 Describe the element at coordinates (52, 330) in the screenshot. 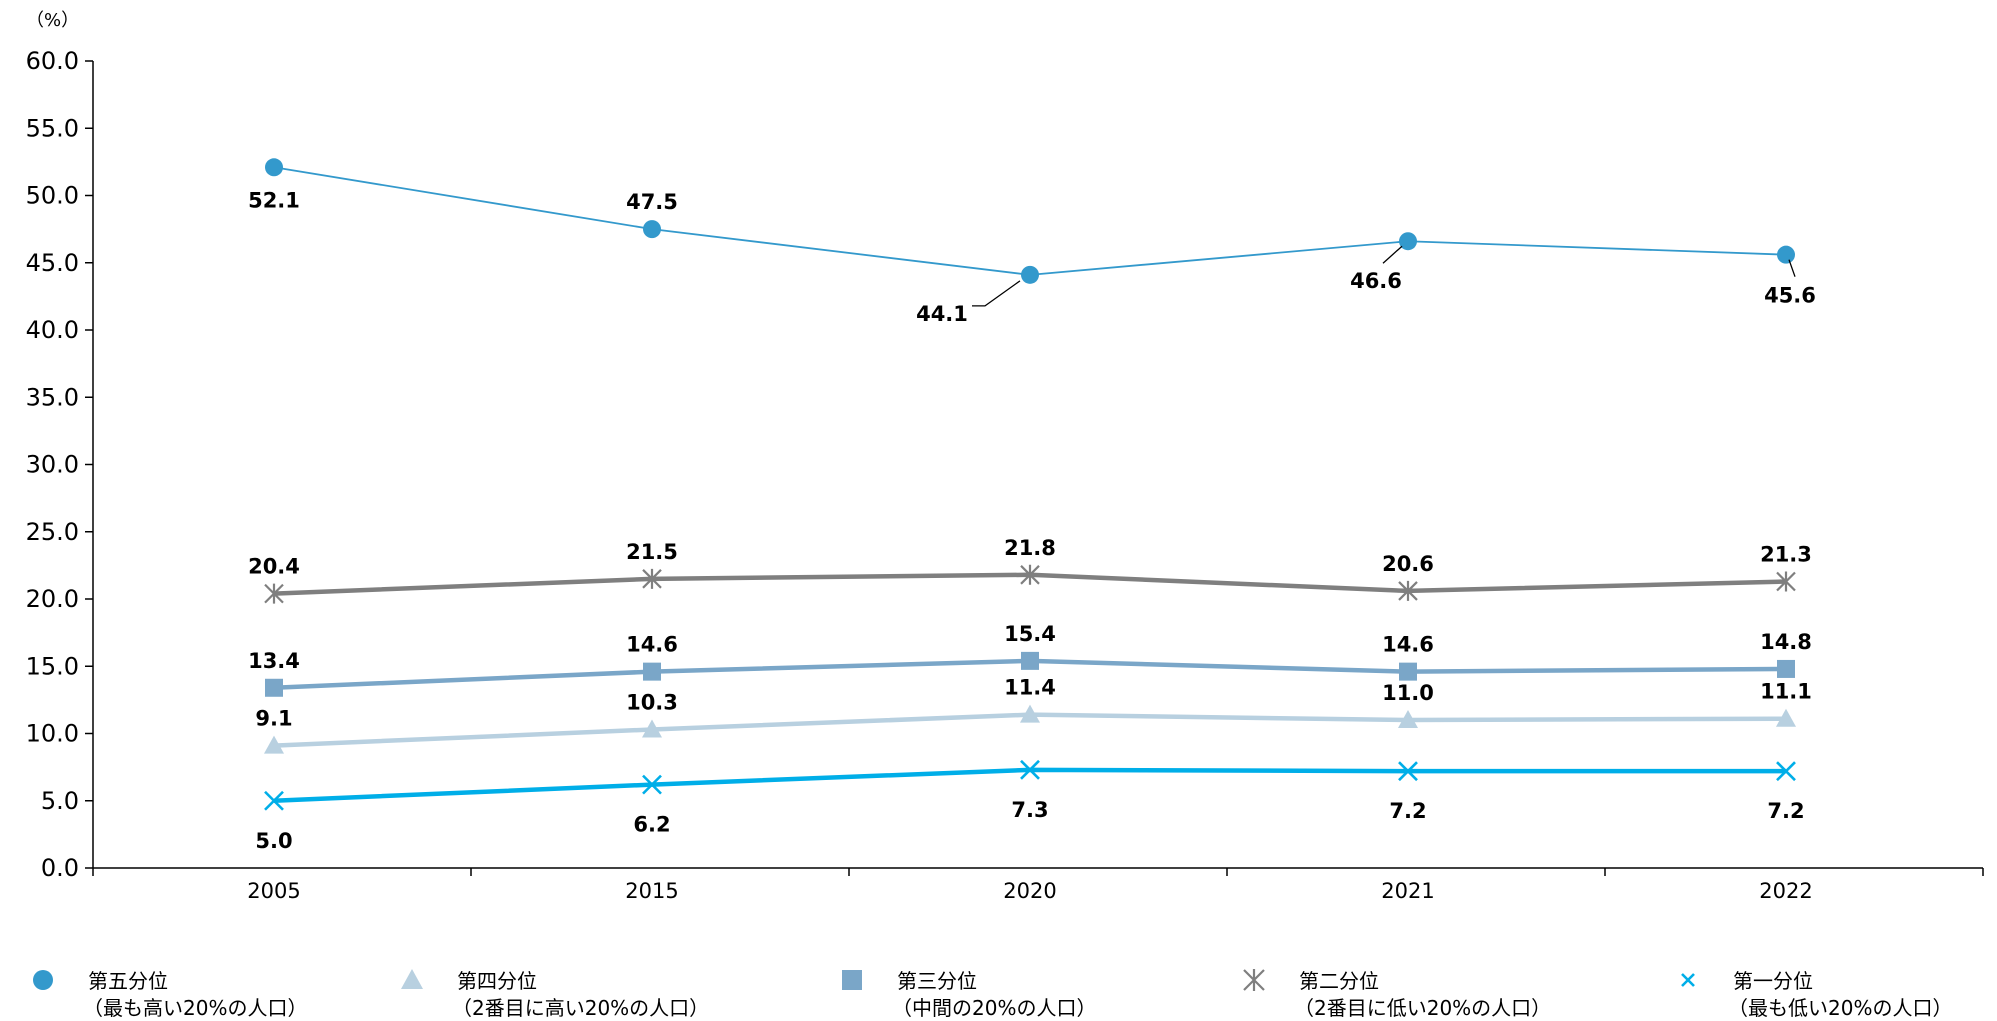

I see `y-tick-label: 40.0` at that location.